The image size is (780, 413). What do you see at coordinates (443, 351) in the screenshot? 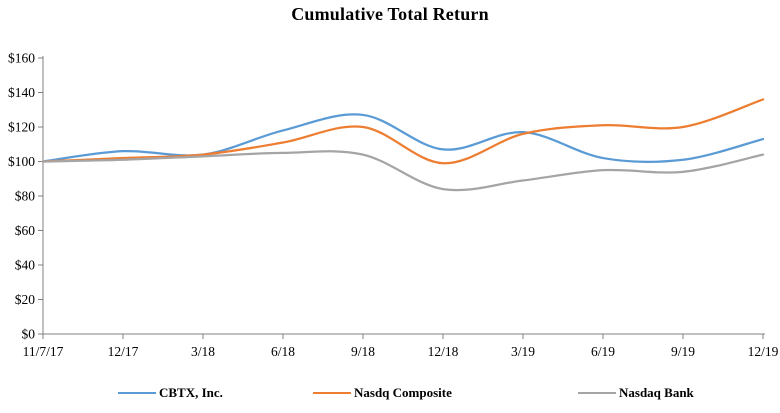
I see `x-tick-label: 12/18` at bounding box center [443, 351].